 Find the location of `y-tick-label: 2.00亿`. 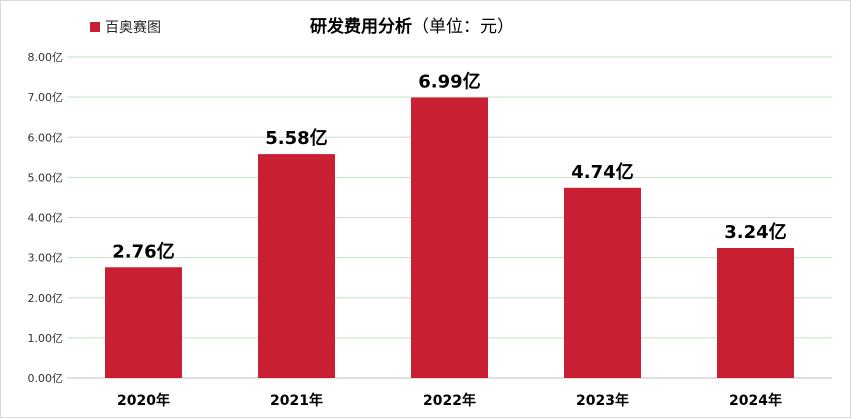

y-tick-label: 2.00亿 is located at coordinates (46, 298).